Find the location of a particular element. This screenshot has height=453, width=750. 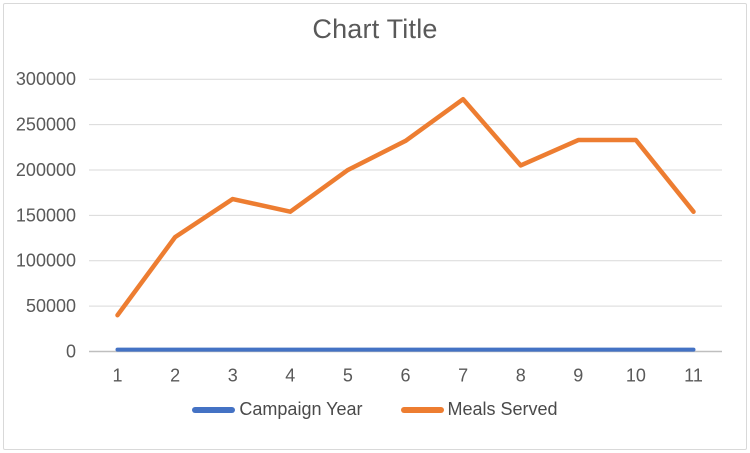

y-tick-label: 50000 is located at coordinates (51, 306).